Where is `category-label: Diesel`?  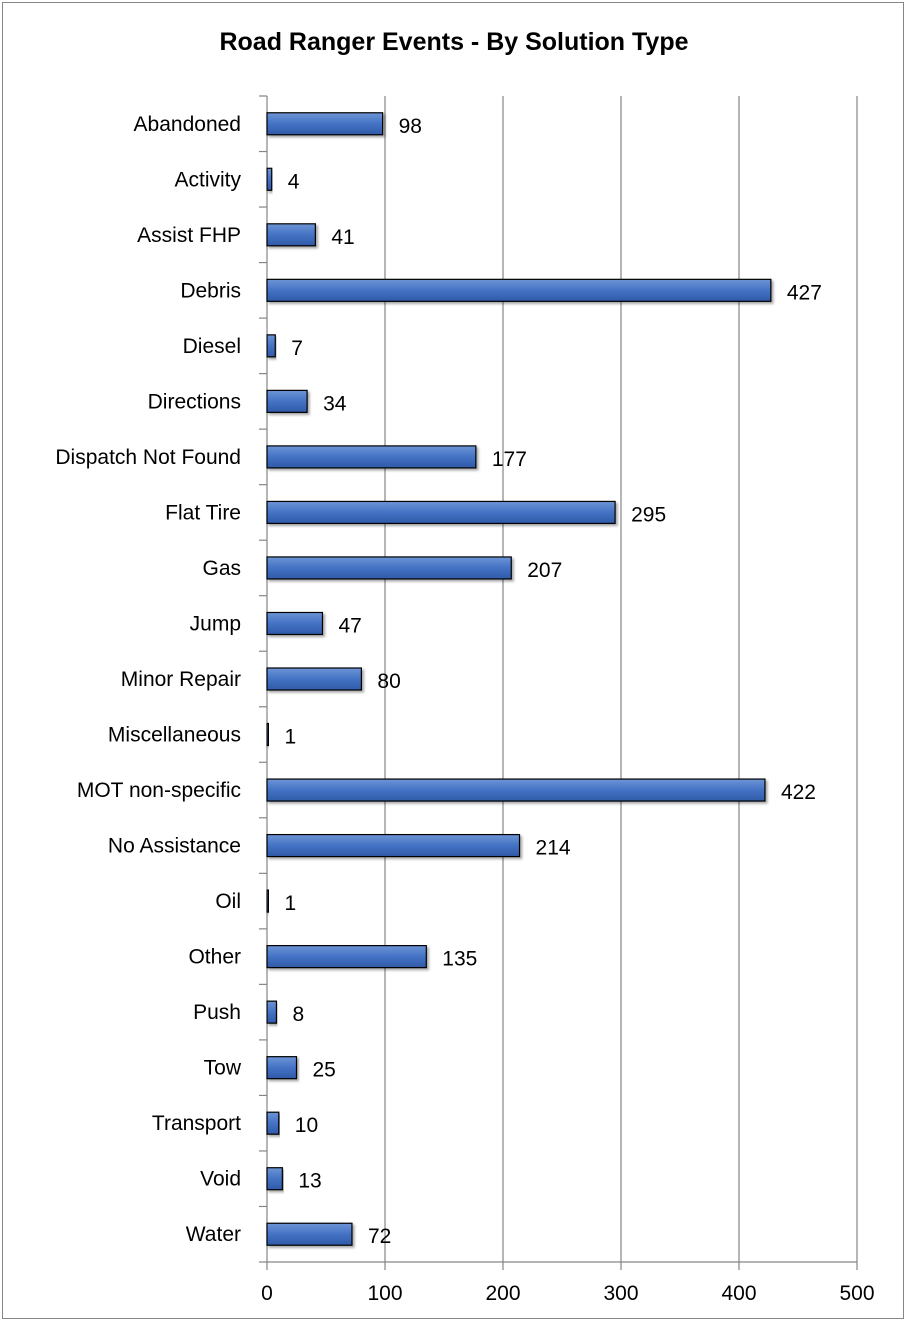
category-label: Diesel is located at coordinates (212, 346).